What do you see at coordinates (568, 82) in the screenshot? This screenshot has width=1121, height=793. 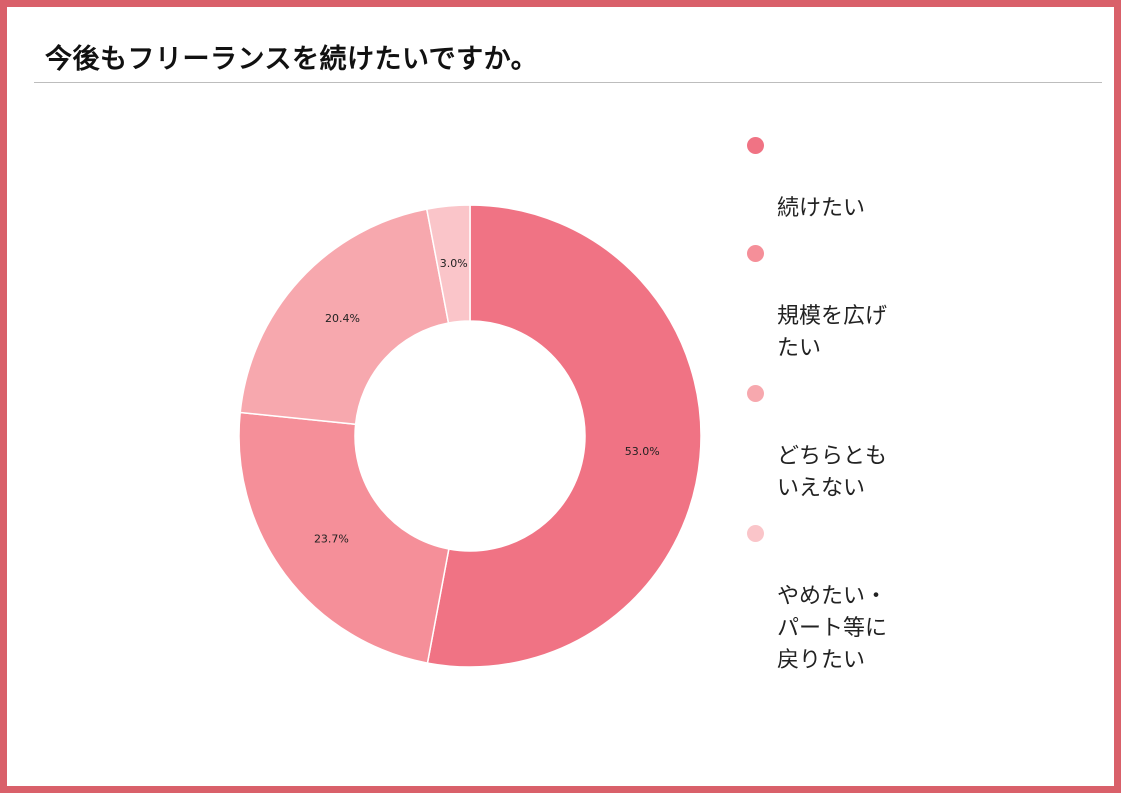 I see `title-divider` at bounding box center [568, 82].